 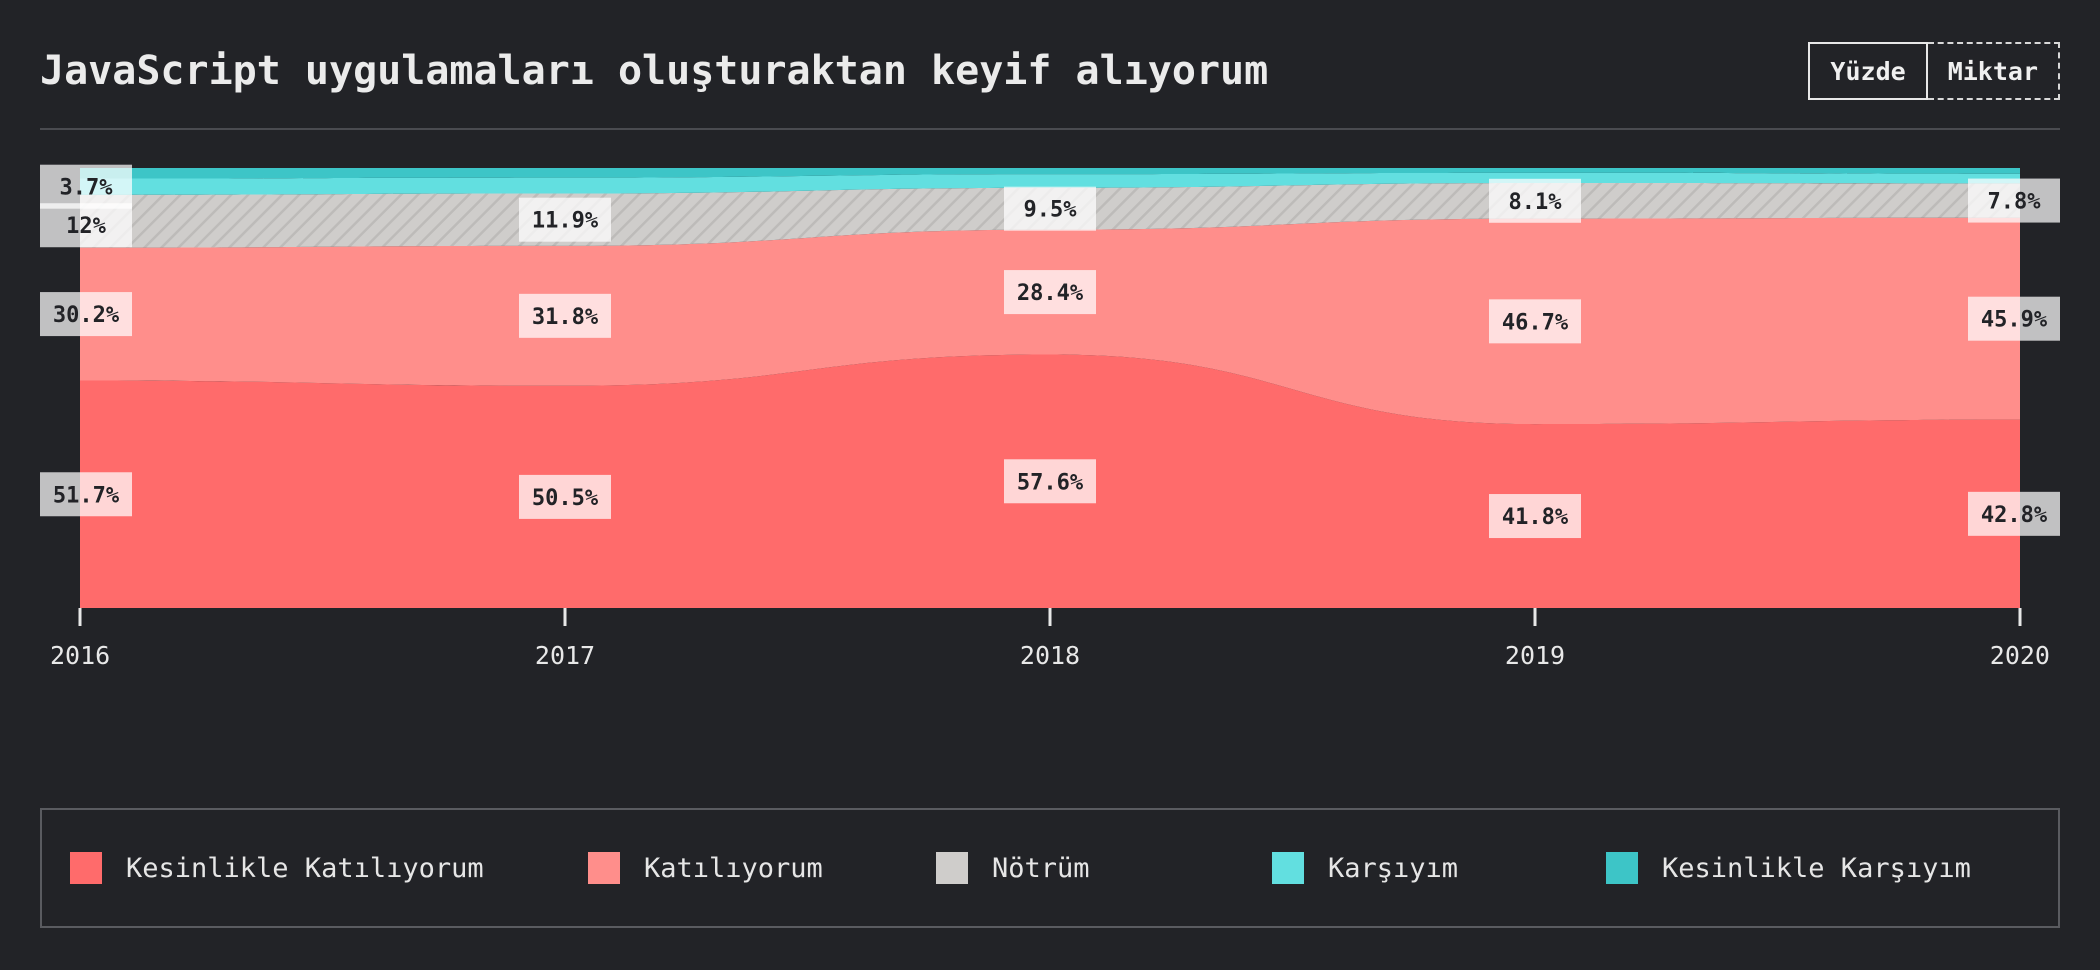 I want to click on data-label: 8.1%, so click(x=1535, y=200).